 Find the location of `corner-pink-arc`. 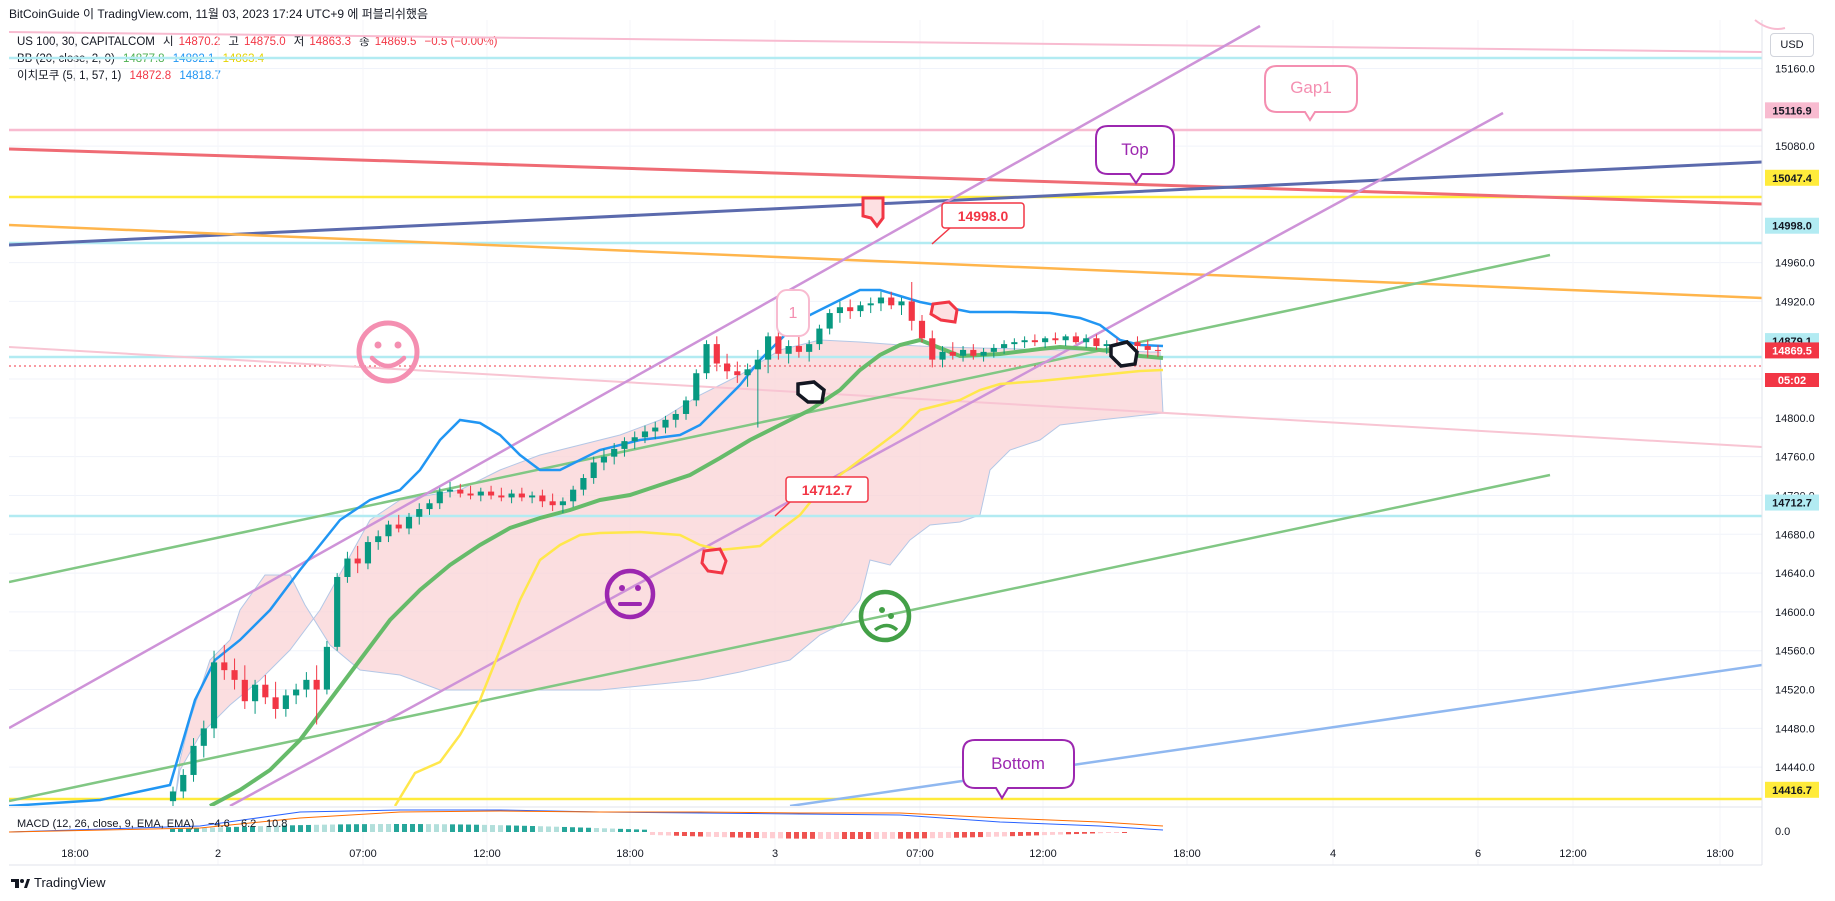

corner-pink-arc is located at coordinates (1770, 24).